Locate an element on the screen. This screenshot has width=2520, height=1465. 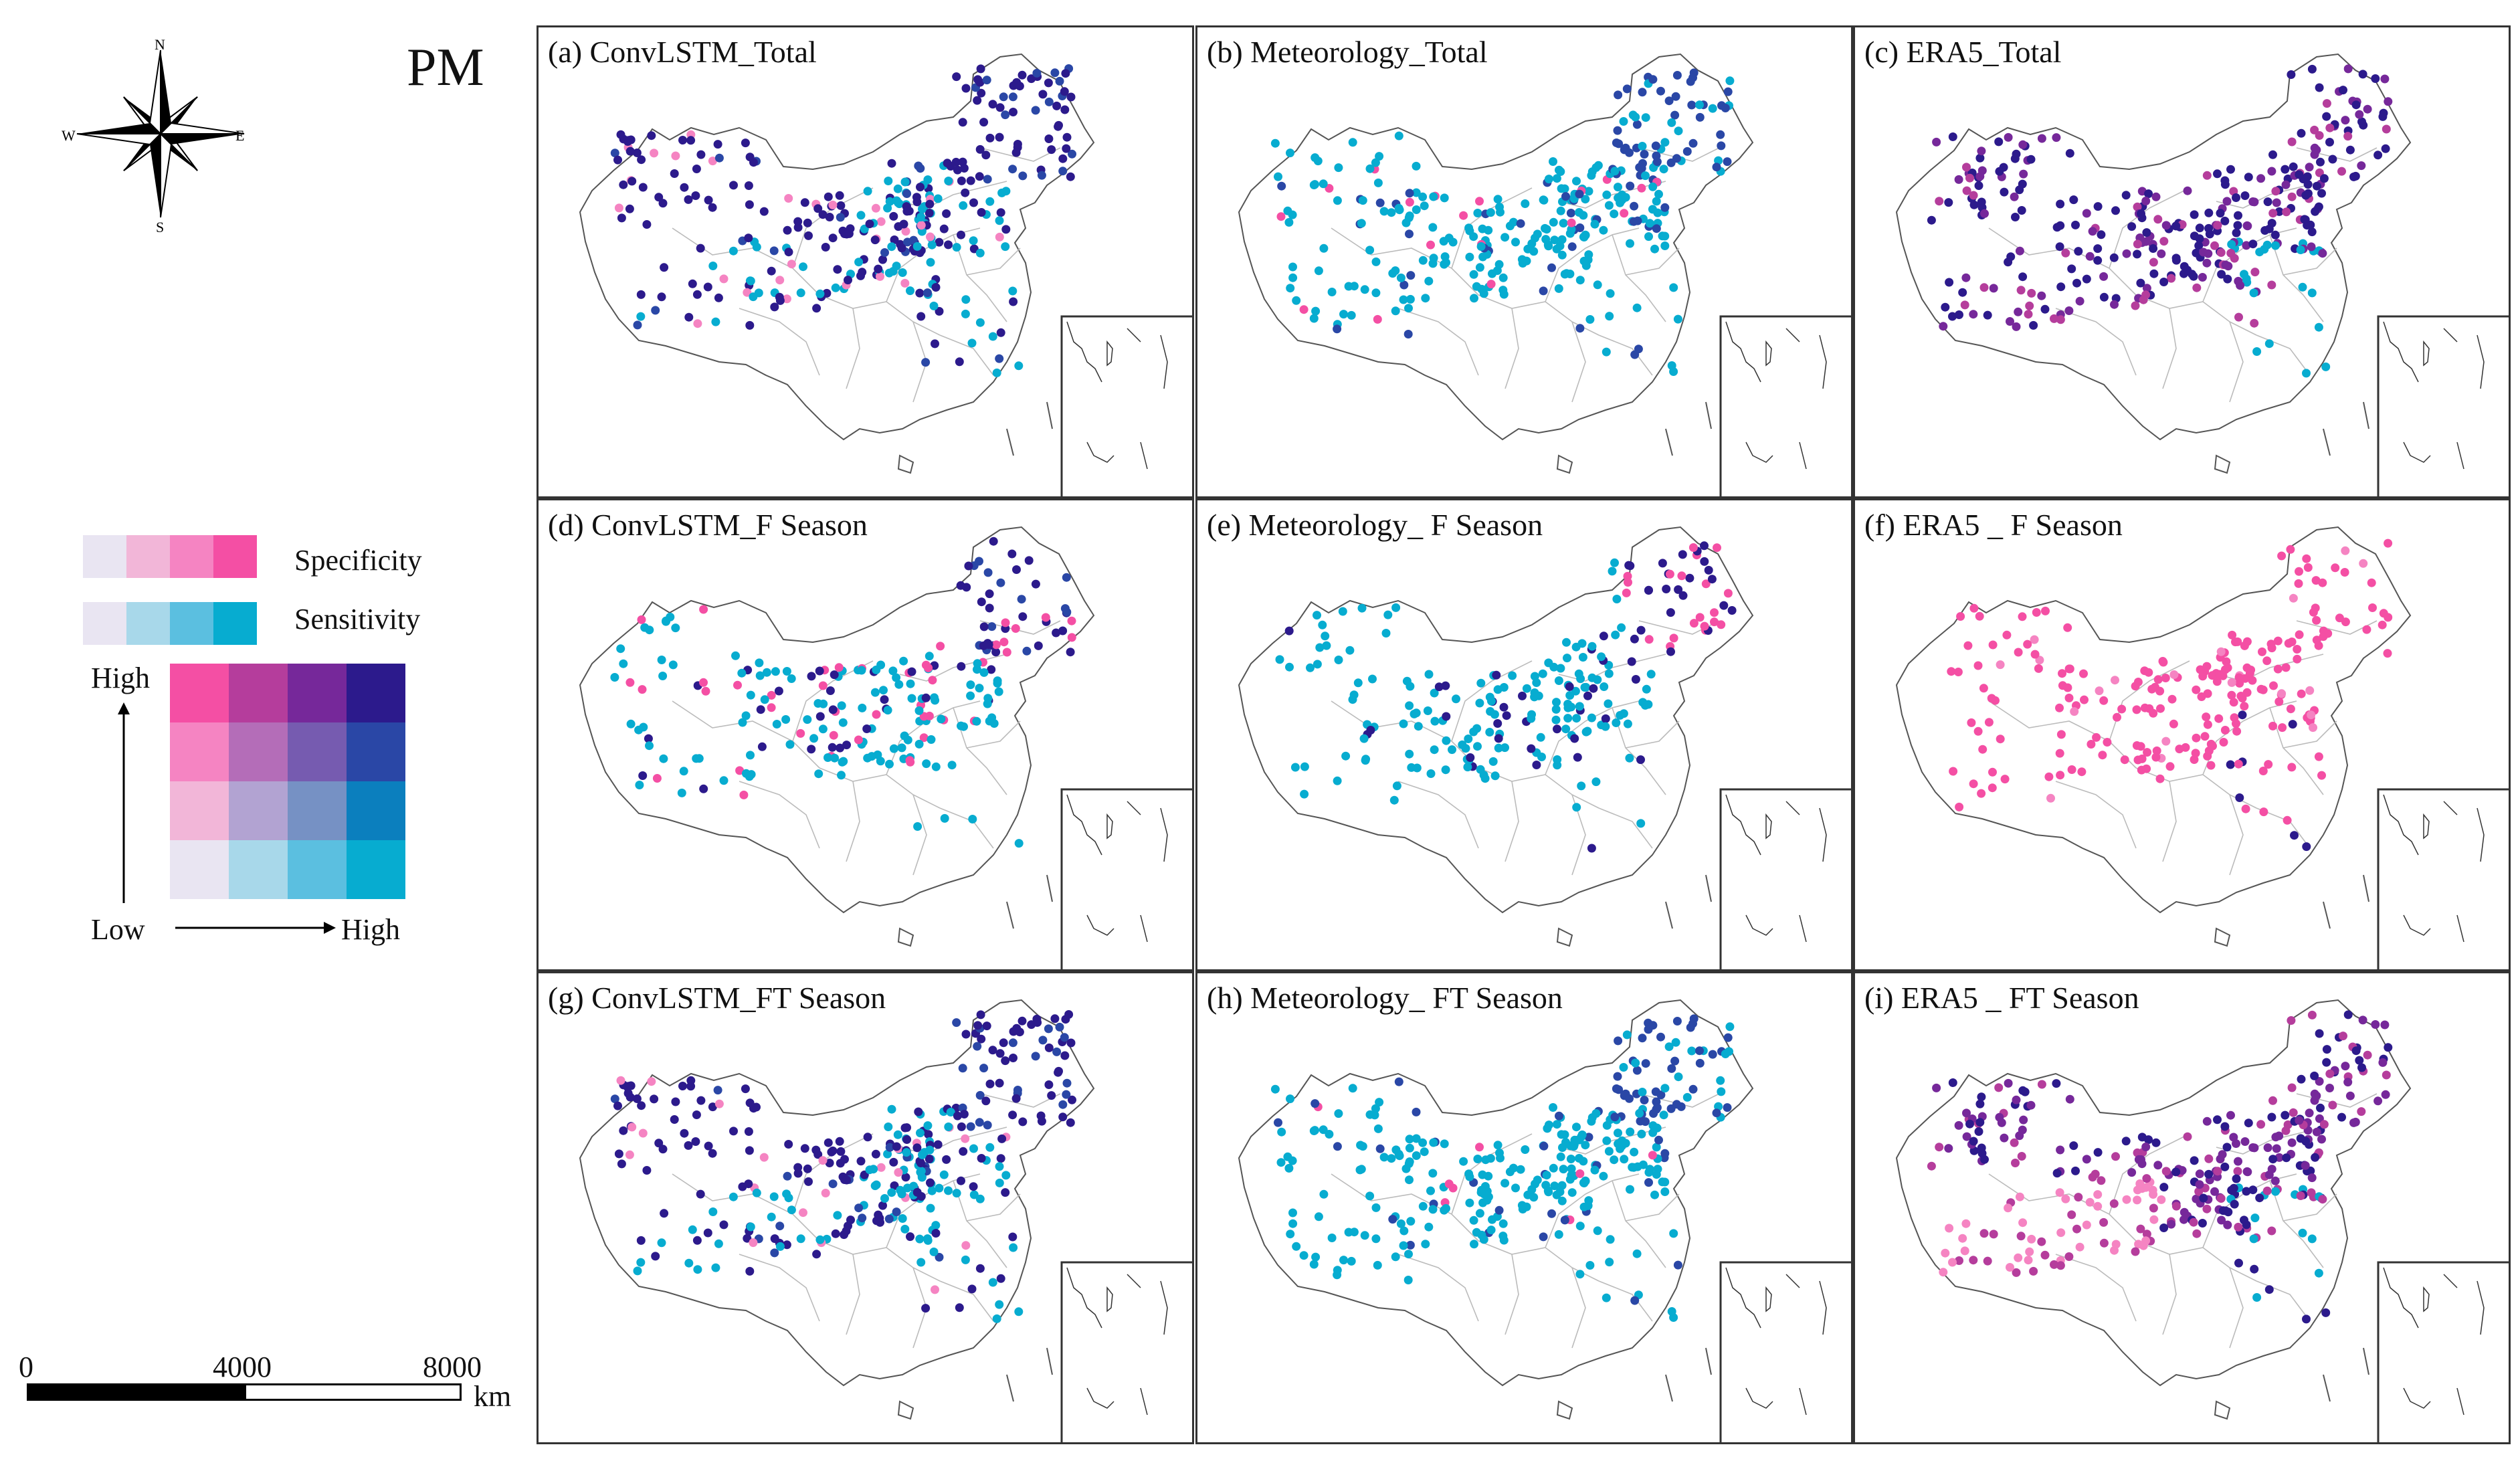
bivariate-cell is located at coordinates (376, 752).